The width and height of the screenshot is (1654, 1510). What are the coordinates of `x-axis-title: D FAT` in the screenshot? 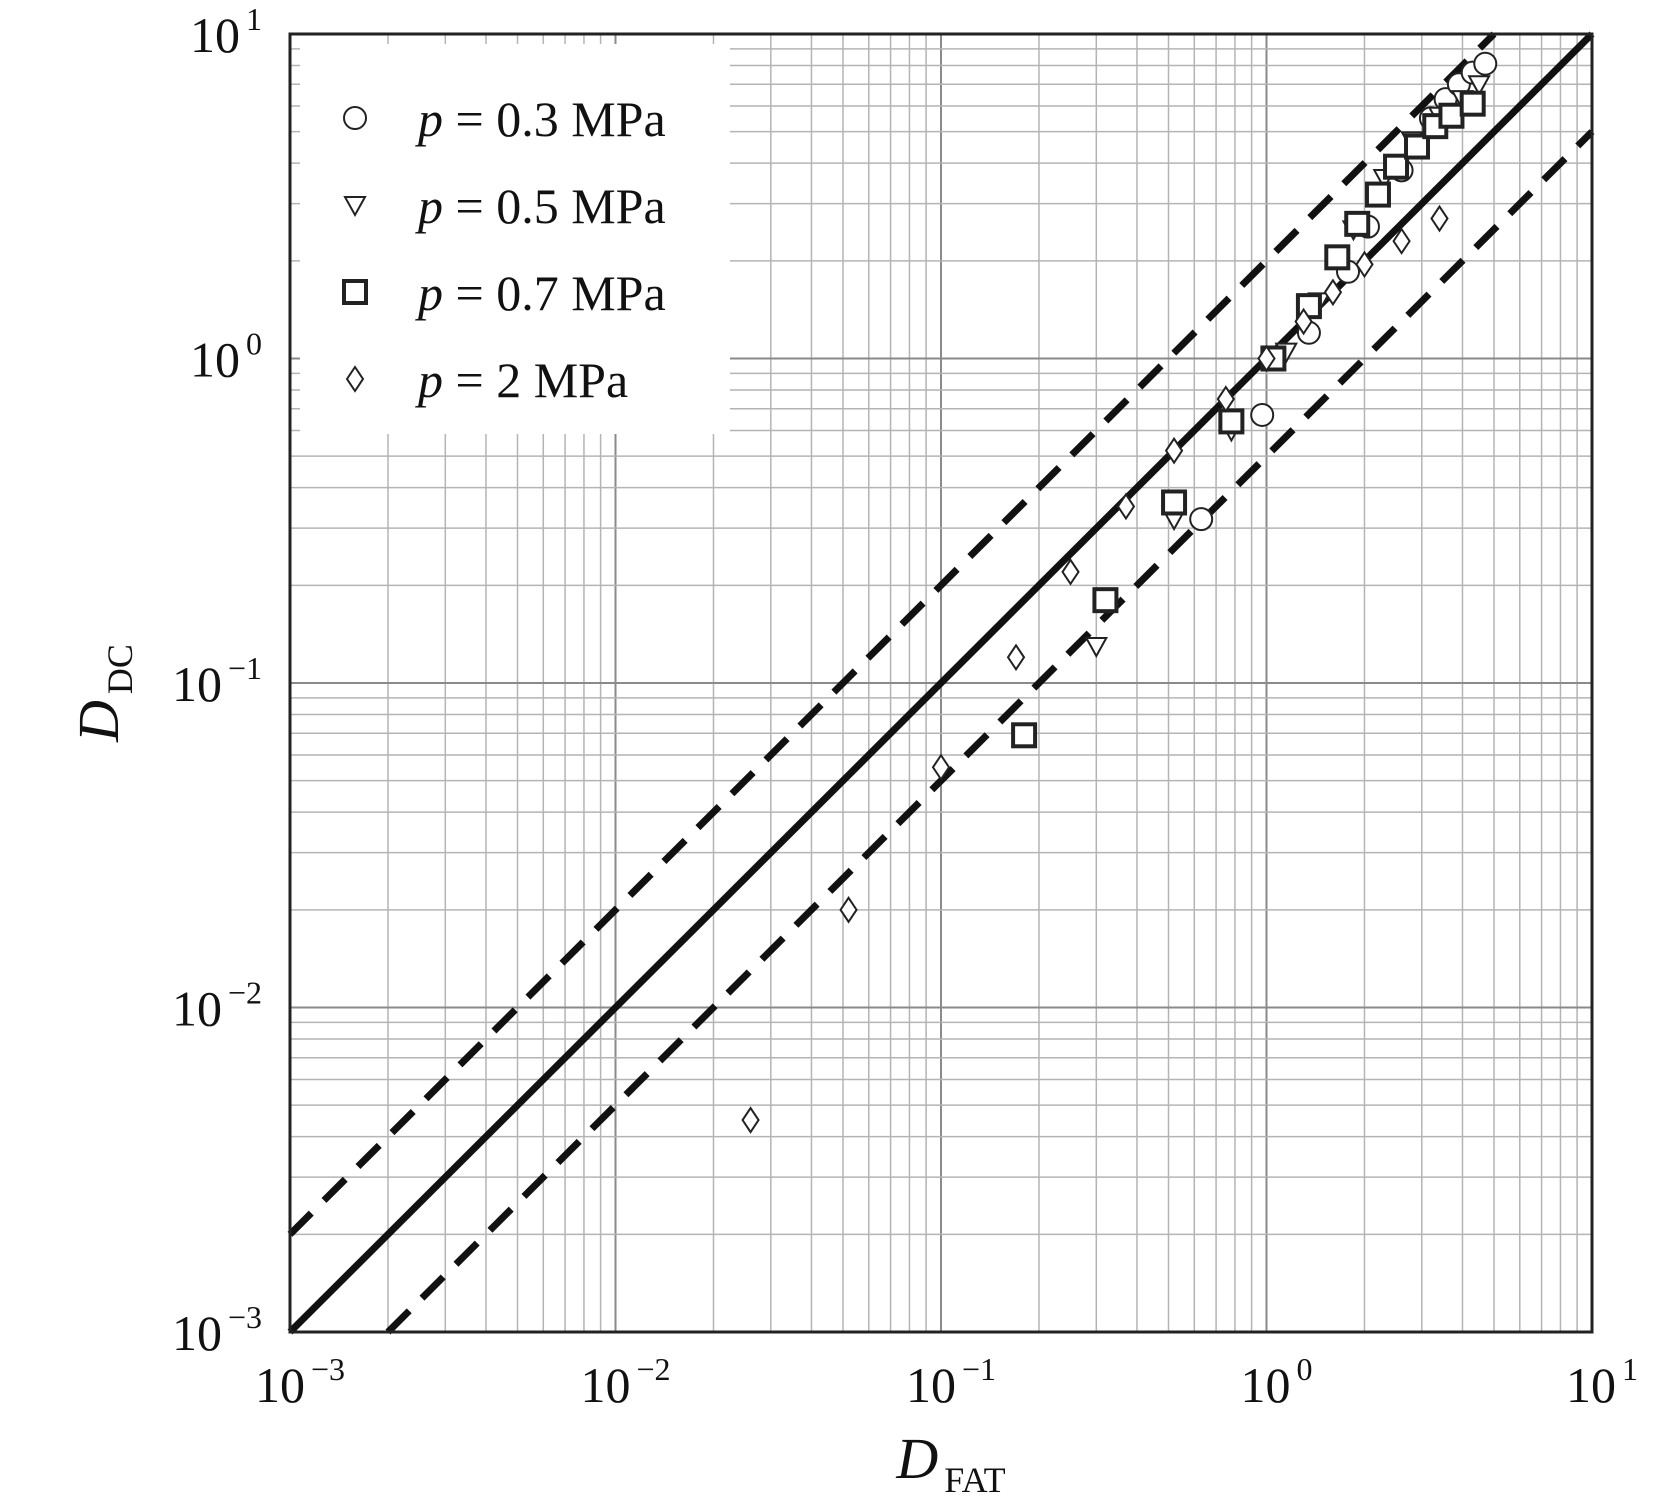 It's located at (950, 1463).